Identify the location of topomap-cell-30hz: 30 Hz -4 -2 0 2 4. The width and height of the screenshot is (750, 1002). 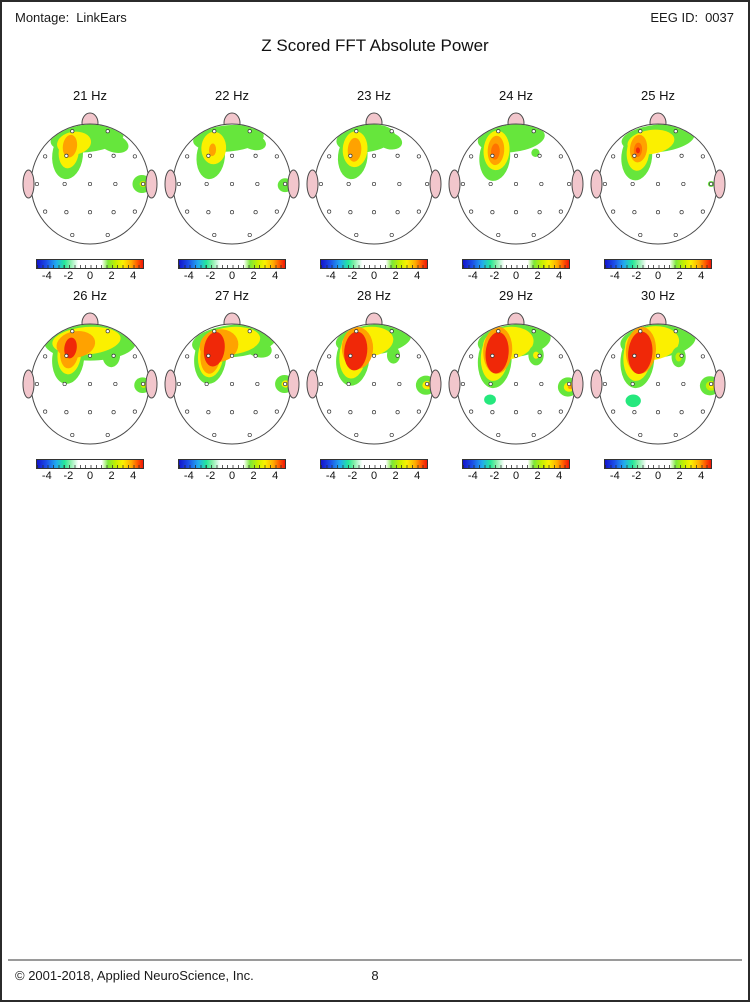
(658, 387).